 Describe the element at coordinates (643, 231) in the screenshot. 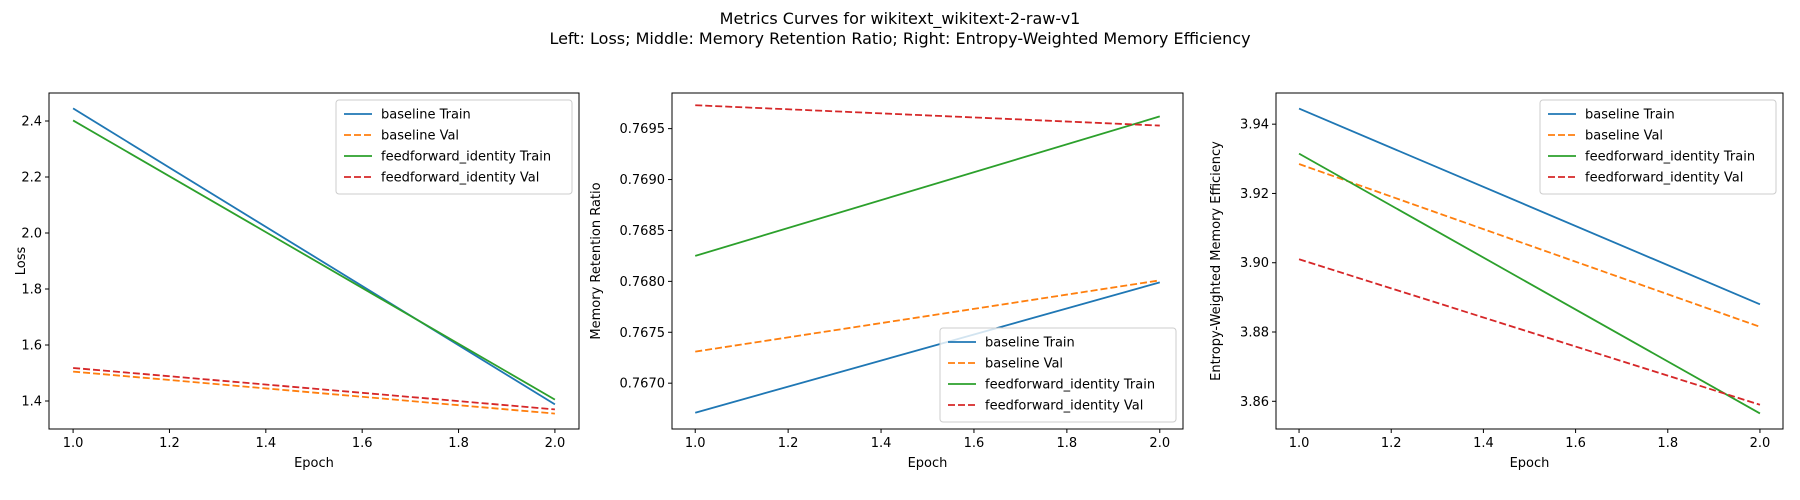

I see `y-tick-label: 0.7685` at that location.